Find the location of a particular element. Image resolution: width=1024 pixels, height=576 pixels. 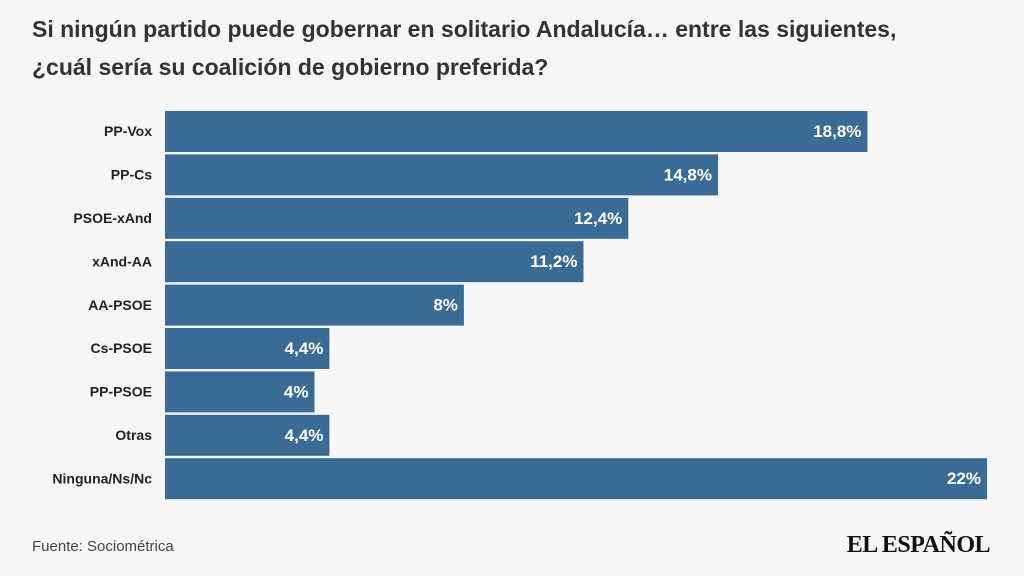

category-label: Cs-PSOE is located at coordinates (121, 348).